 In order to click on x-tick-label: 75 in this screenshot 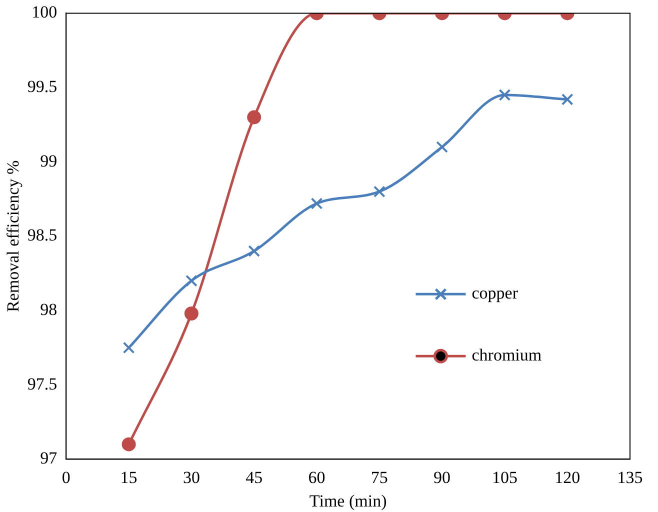, I will do `click(379, 477)`.